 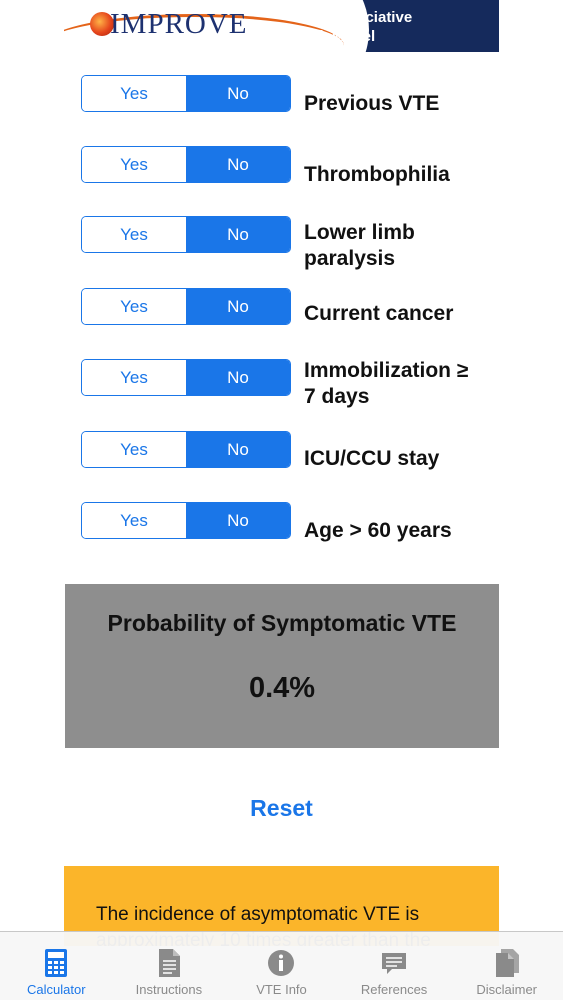 I want to click on tab-disclaimer: Disclaimer, so click(x=506, y=966).